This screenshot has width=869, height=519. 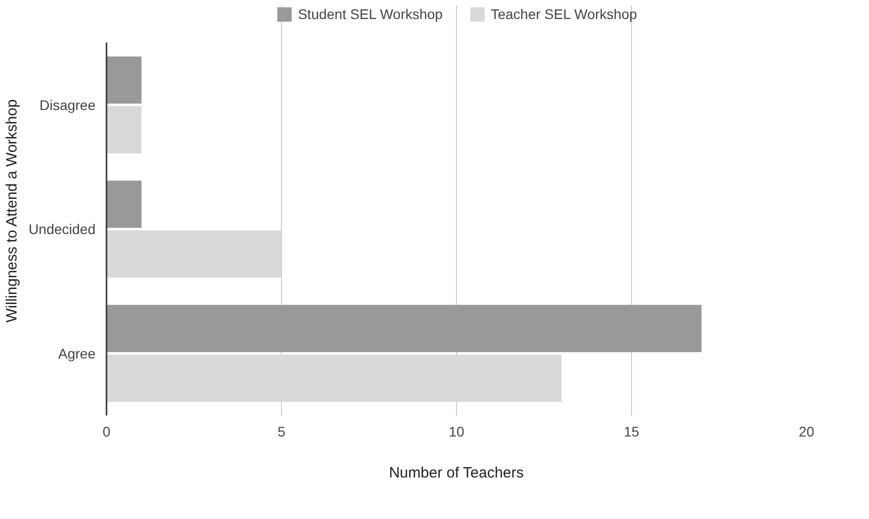 I want to click on y-axis-title: Willingness to Attend a Workshop, so click(x=12, y=210).